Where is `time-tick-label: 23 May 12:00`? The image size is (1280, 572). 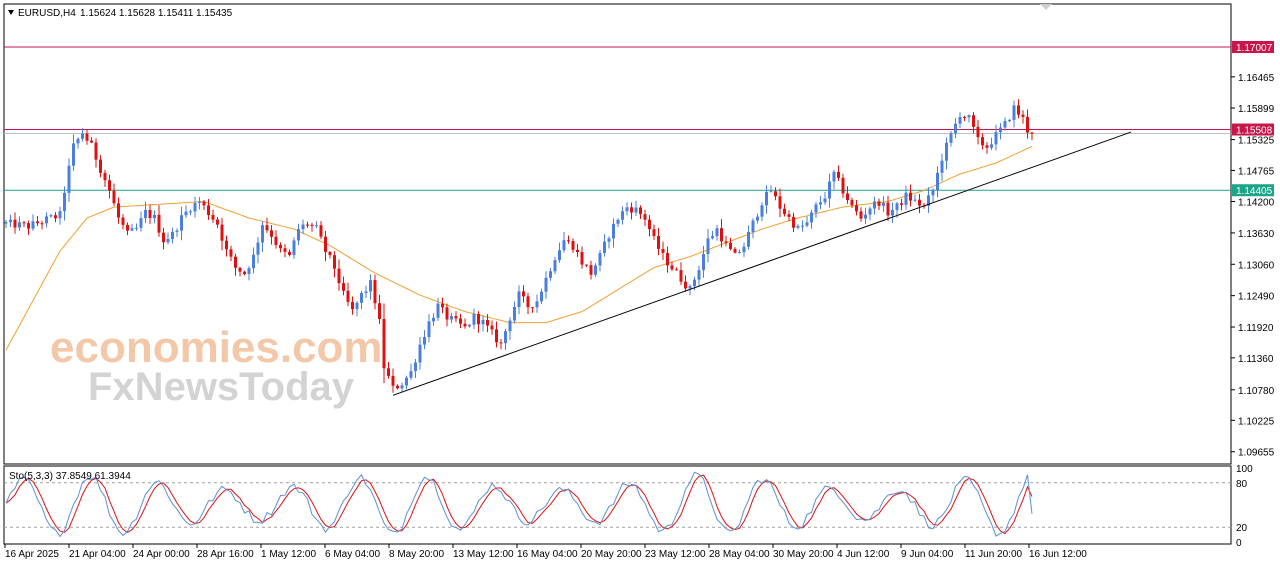 time-tick-label: 23 May 12:00 is located at coordinates (675, 554).